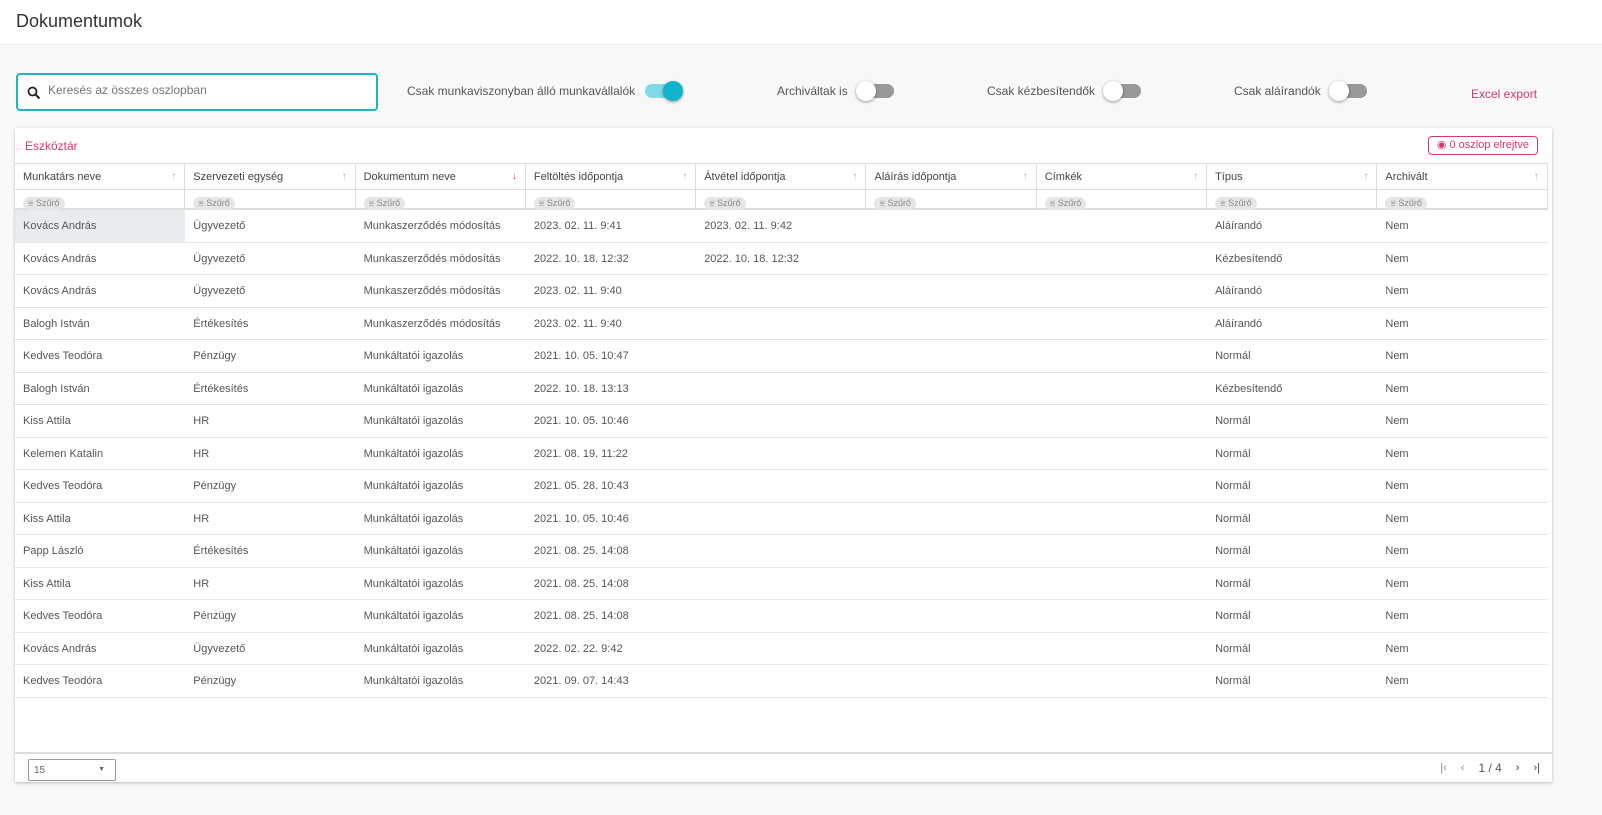 The width and height of the screenshot is (1602, 815). Describe the element at coordinates (1462, 176) in the screenshot. I see `column-header: Archivált ↑` at that location.